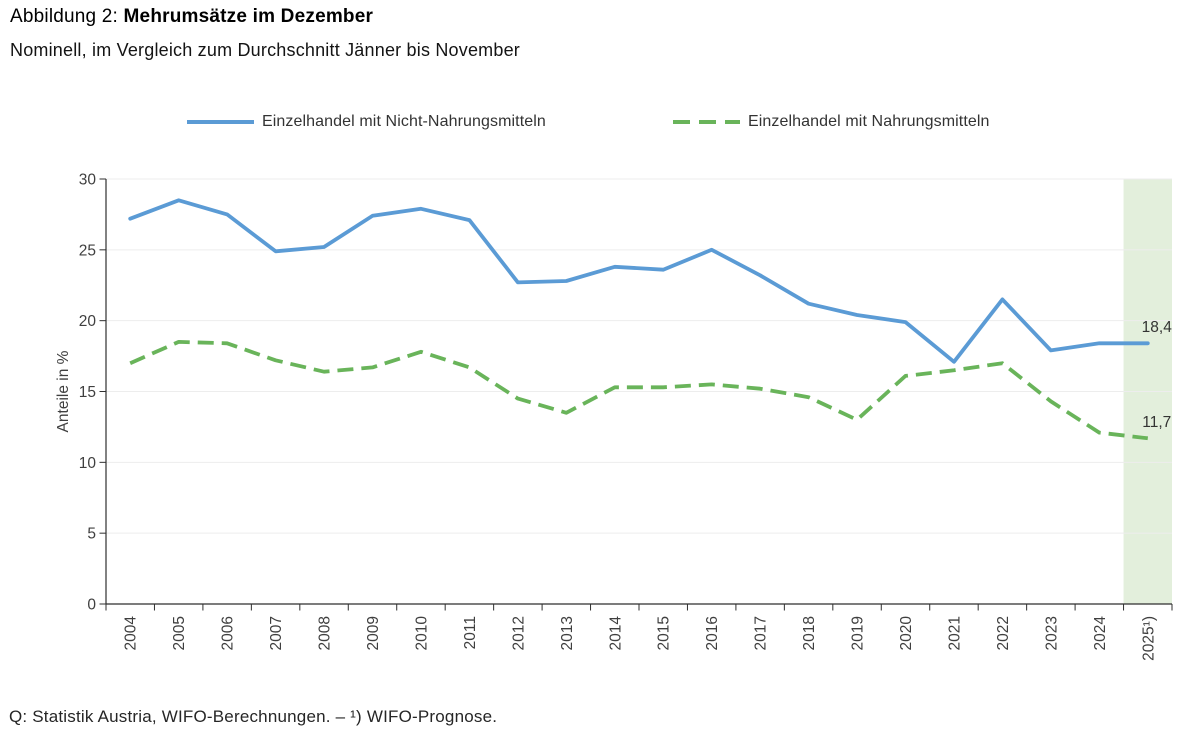  I want to click on x-tick-label: 2004, so click(131, 633).